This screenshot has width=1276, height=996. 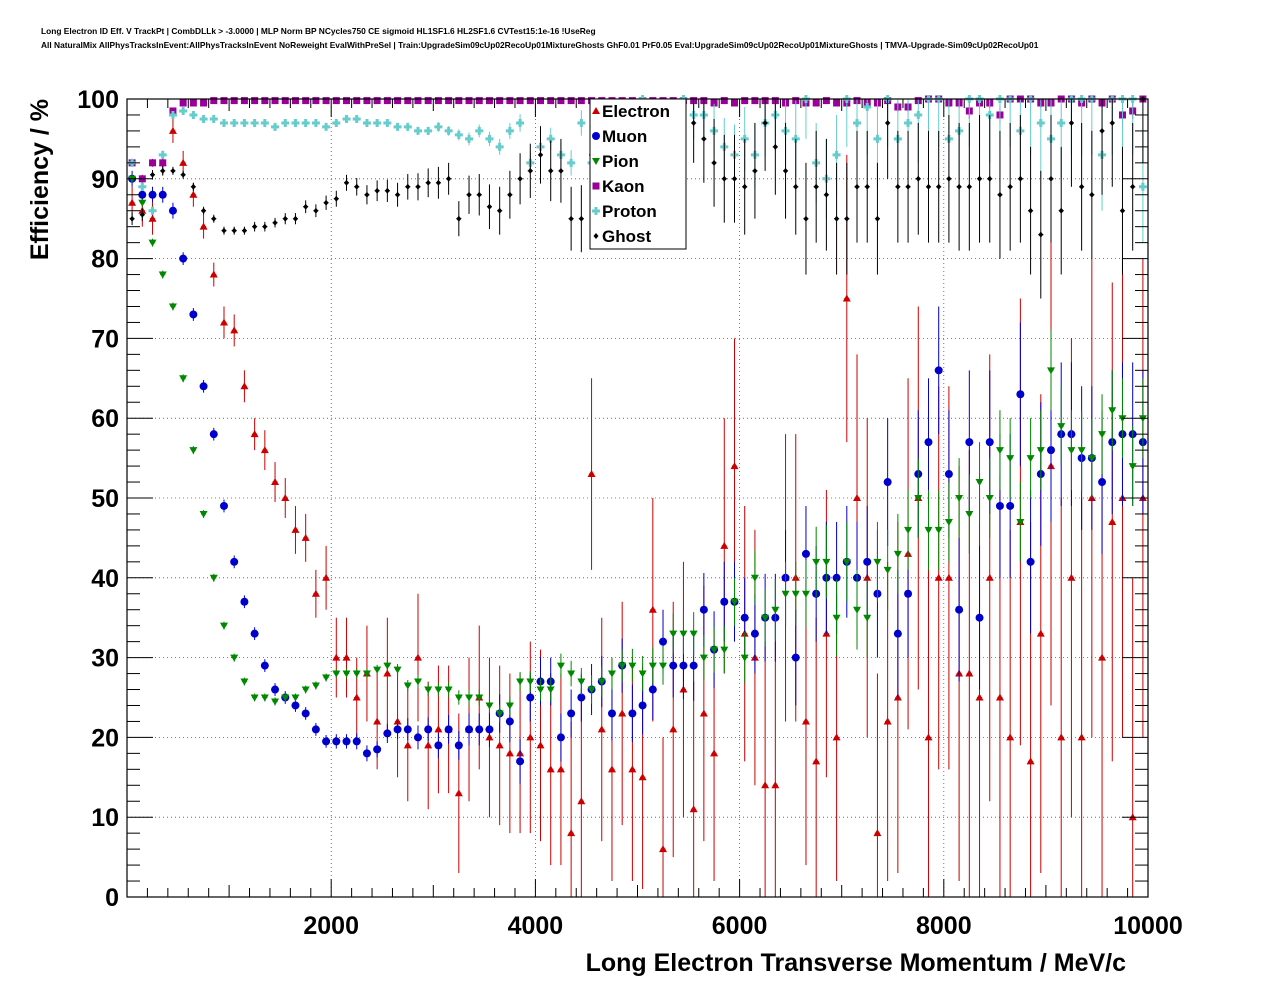 I want to click on y-axis-label: Efficiency / %, so click(x=40, y=179).